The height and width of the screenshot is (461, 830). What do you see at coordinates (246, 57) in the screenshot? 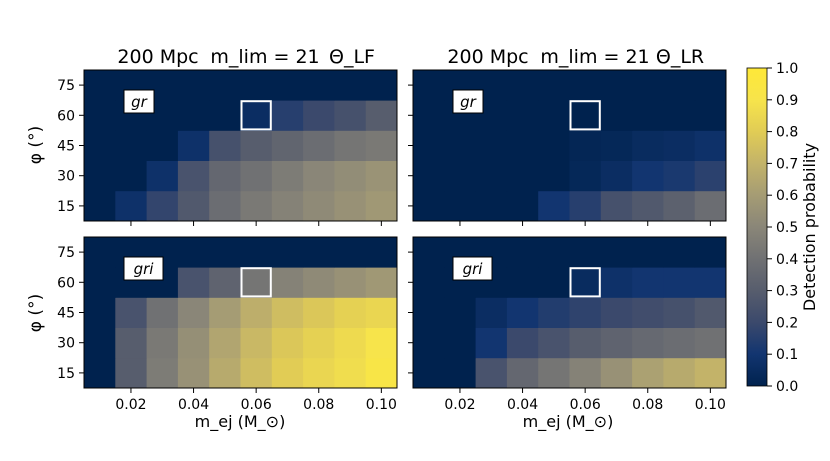
I see `panel-title-left: 200 Mpc m_lim = 21 Θ_LF` at bounding box center [246, 57].